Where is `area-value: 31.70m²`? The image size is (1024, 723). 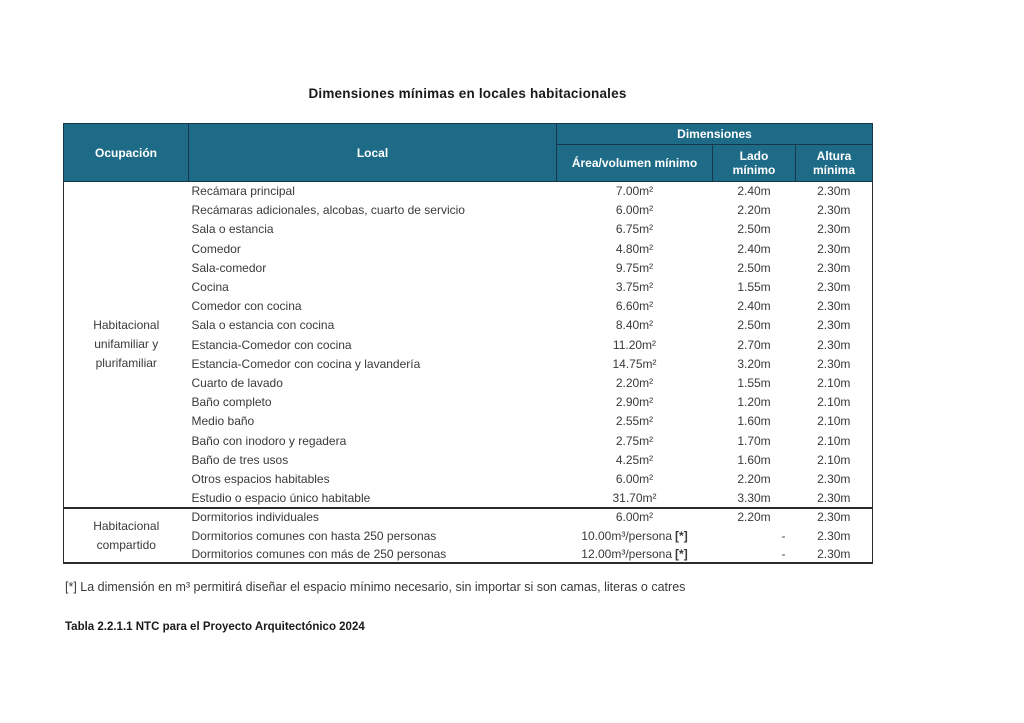
area-value: 31.70m² is located at coordinates (634, 497).